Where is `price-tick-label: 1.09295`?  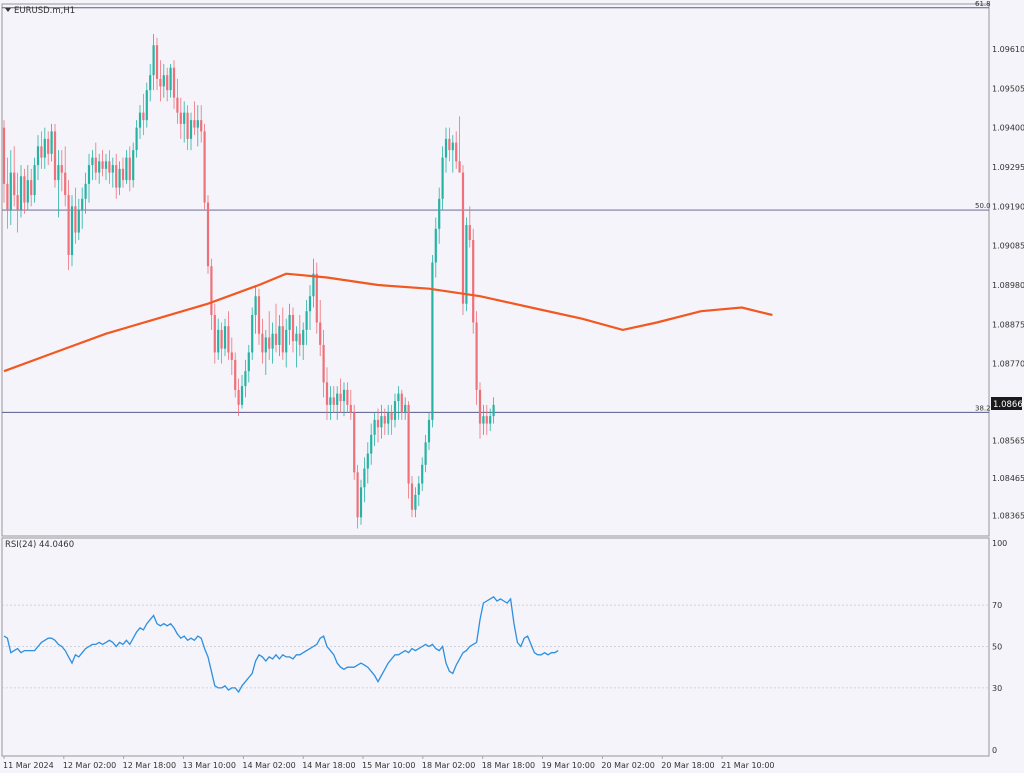
price-tick-label: 1.09295 is located at coordinates (1008, 167).